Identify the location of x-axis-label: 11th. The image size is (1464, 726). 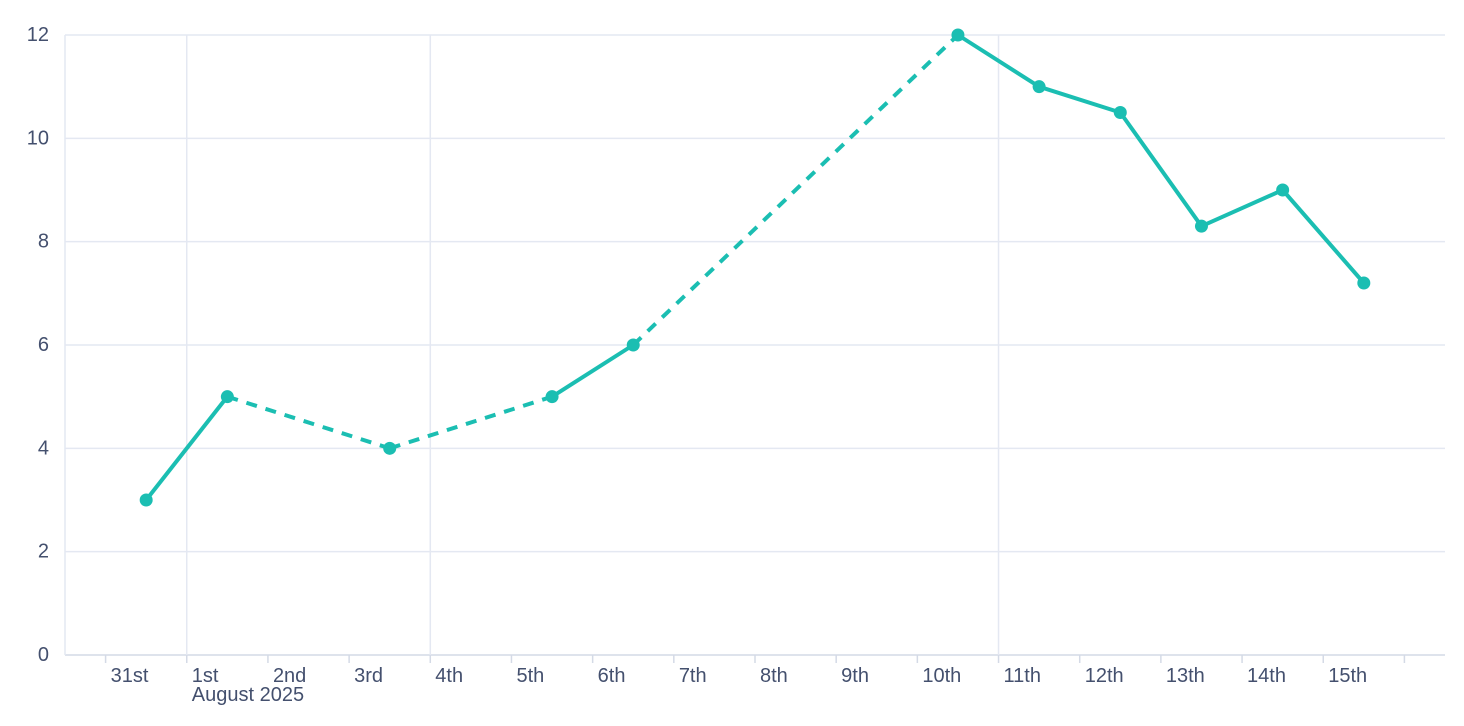
(1022, 676).